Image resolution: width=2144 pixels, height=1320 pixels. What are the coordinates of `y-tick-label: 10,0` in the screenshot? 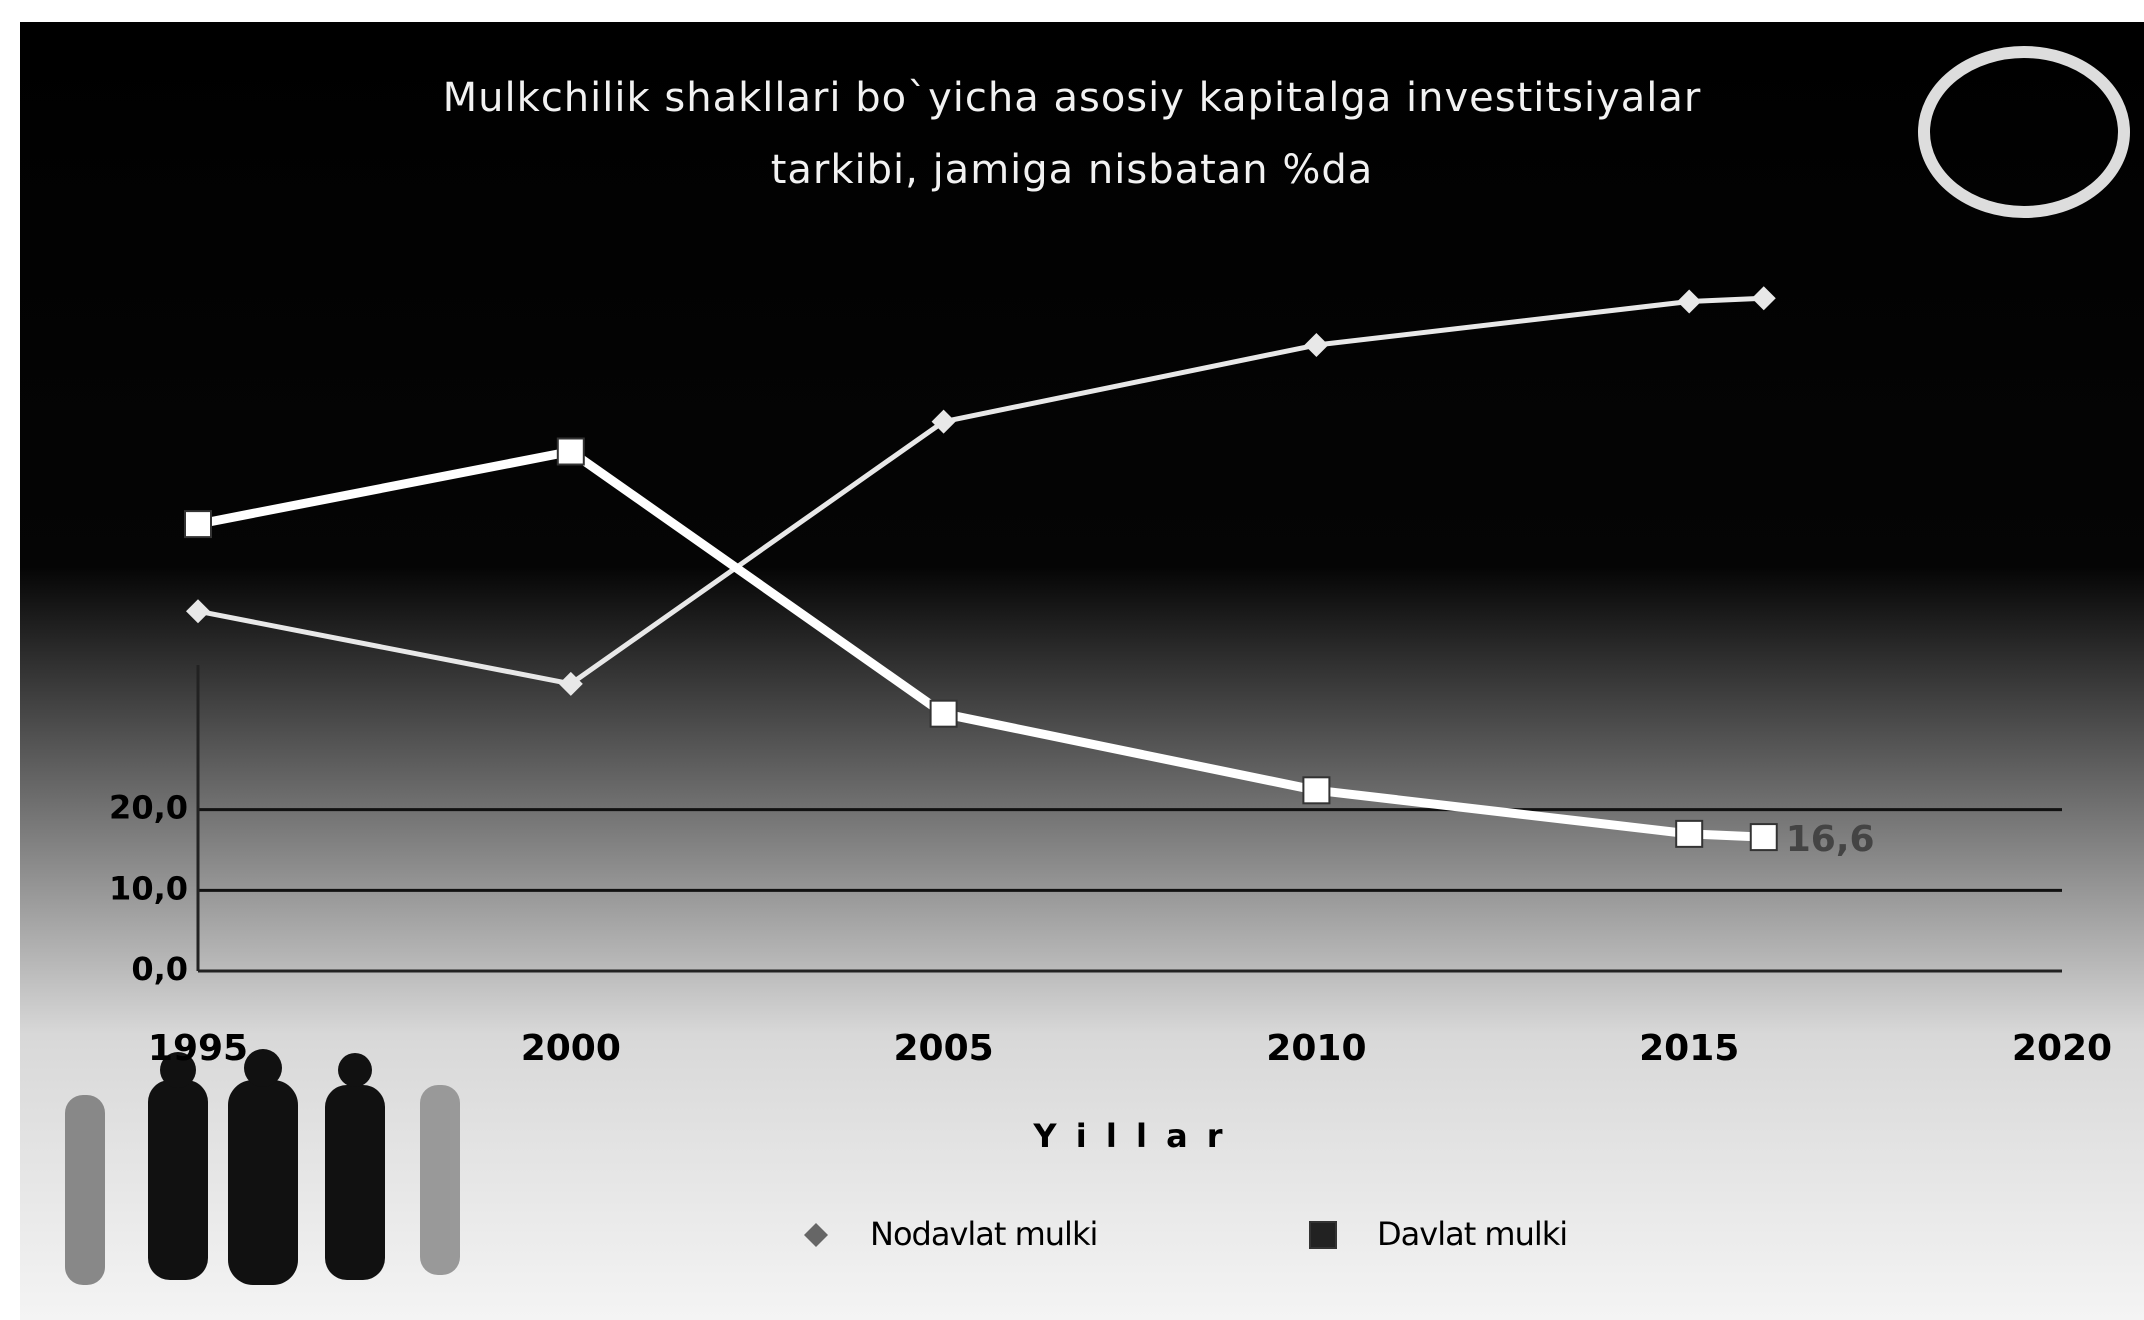 It's located at (148, 888).